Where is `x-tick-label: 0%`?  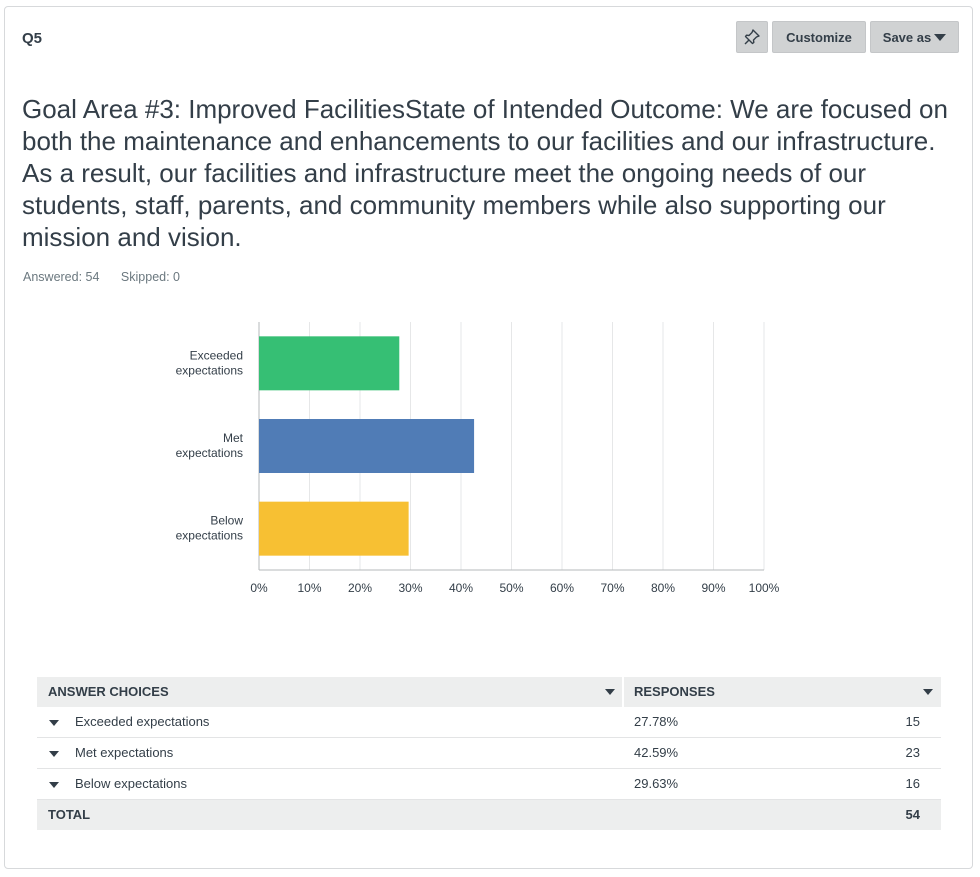
x-tick-label: 0% is located at coordinates (259, 588).